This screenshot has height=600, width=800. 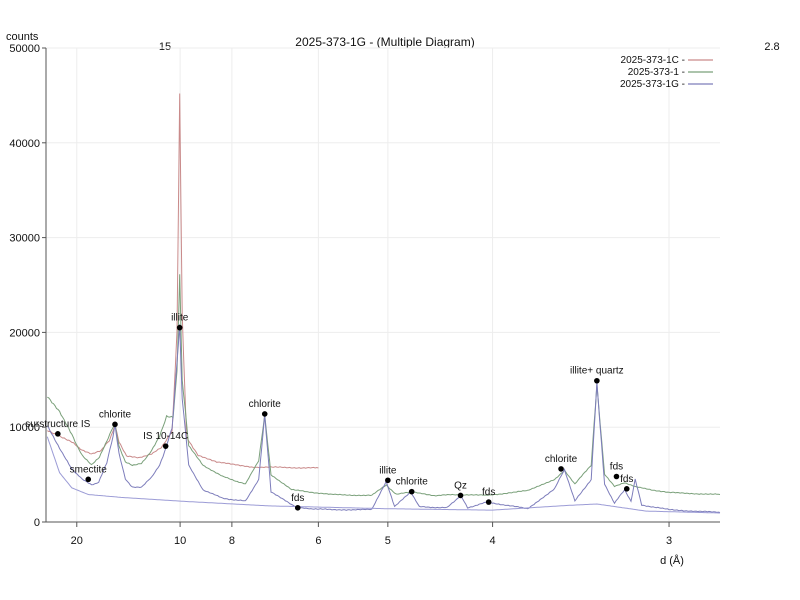 I want to click on peak-label: Qz, so click(x=460, y=485).